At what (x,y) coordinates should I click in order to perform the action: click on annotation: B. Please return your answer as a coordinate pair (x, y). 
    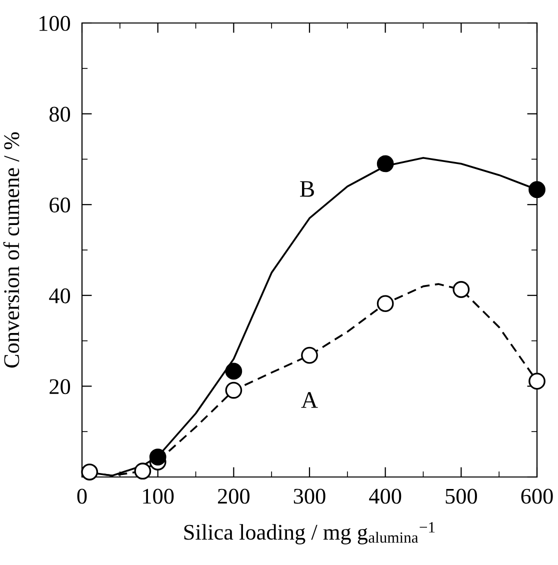
    Looking at the image, I should click on (307, 189).